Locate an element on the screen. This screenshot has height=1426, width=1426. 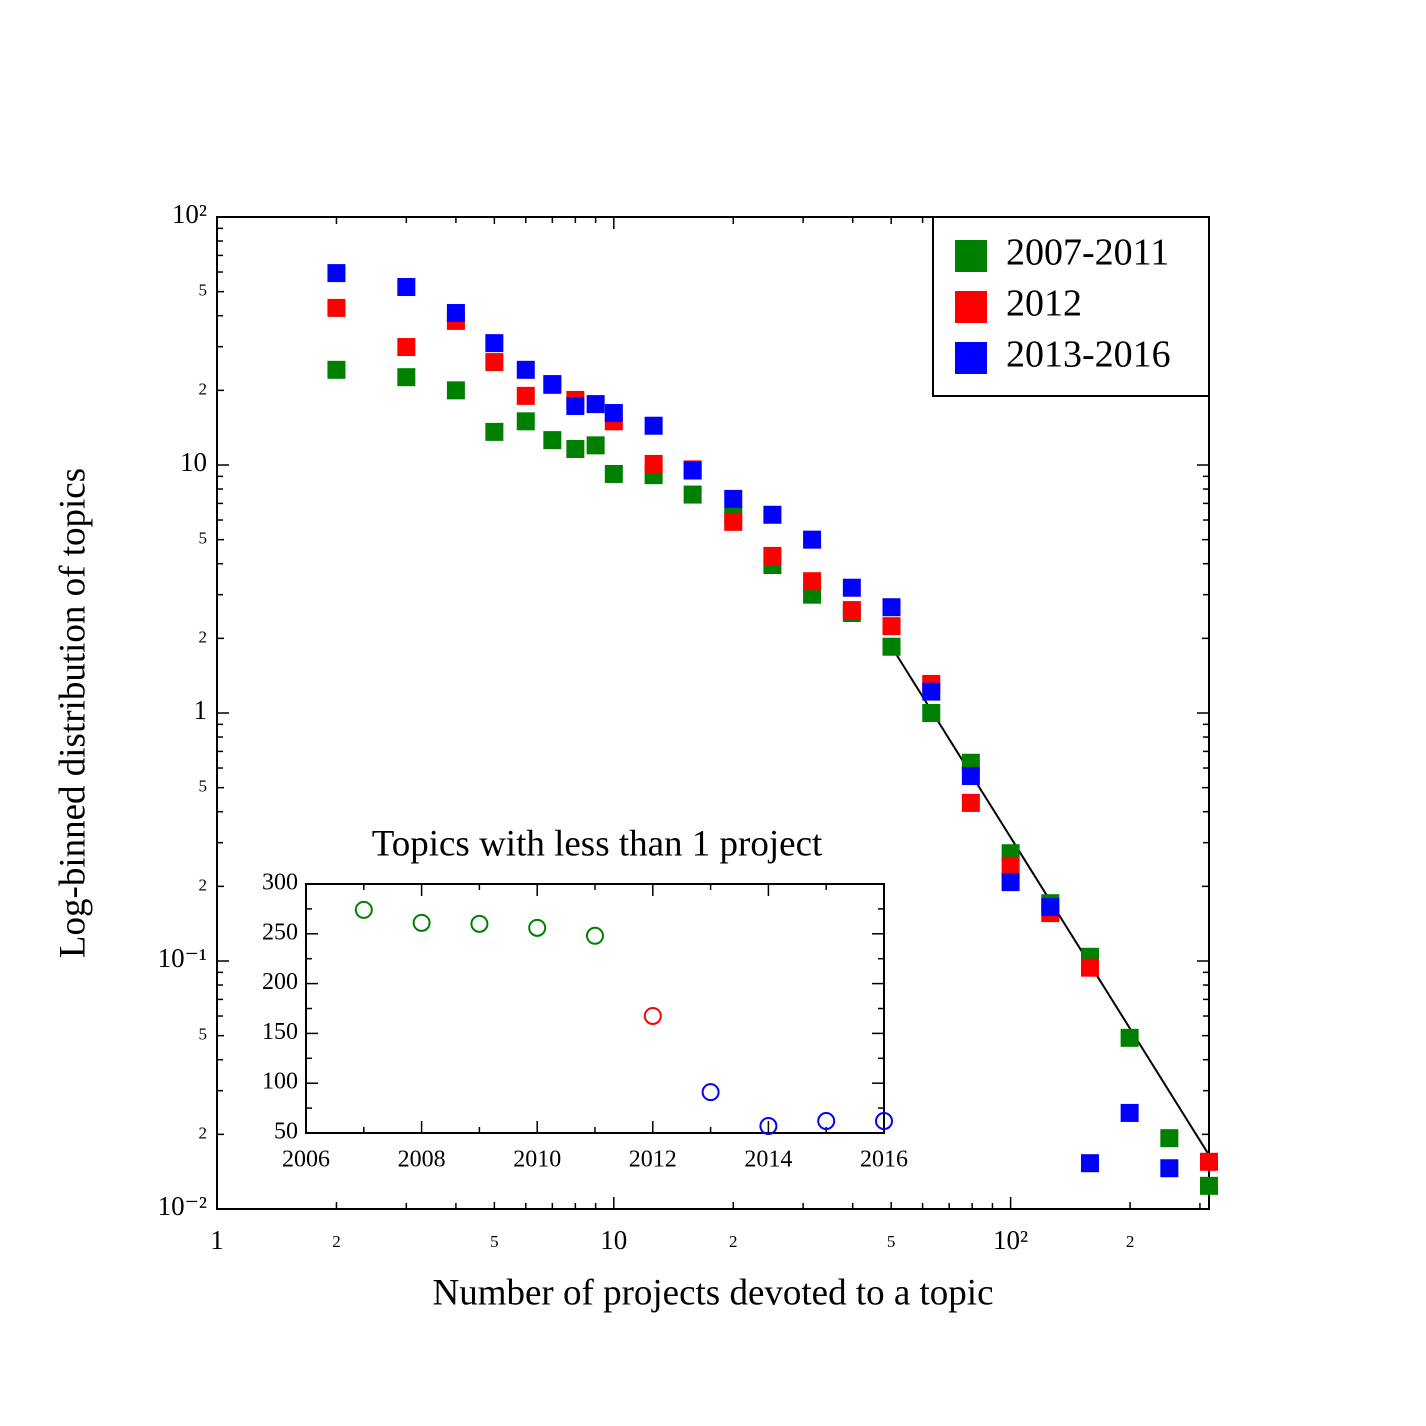
x-tick-label: 2010 is located at coordinates (537, 1160).